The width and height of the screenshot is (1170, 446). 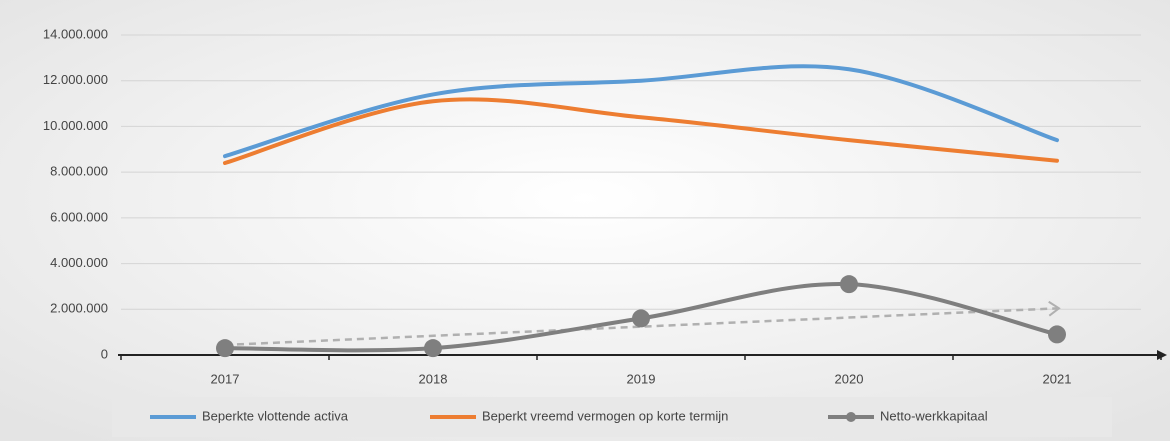 What do you see at coordinates (79, 308) in the screenshot?
I see `y-tick-label: 2.000.000` at bounding box center [79, 308].